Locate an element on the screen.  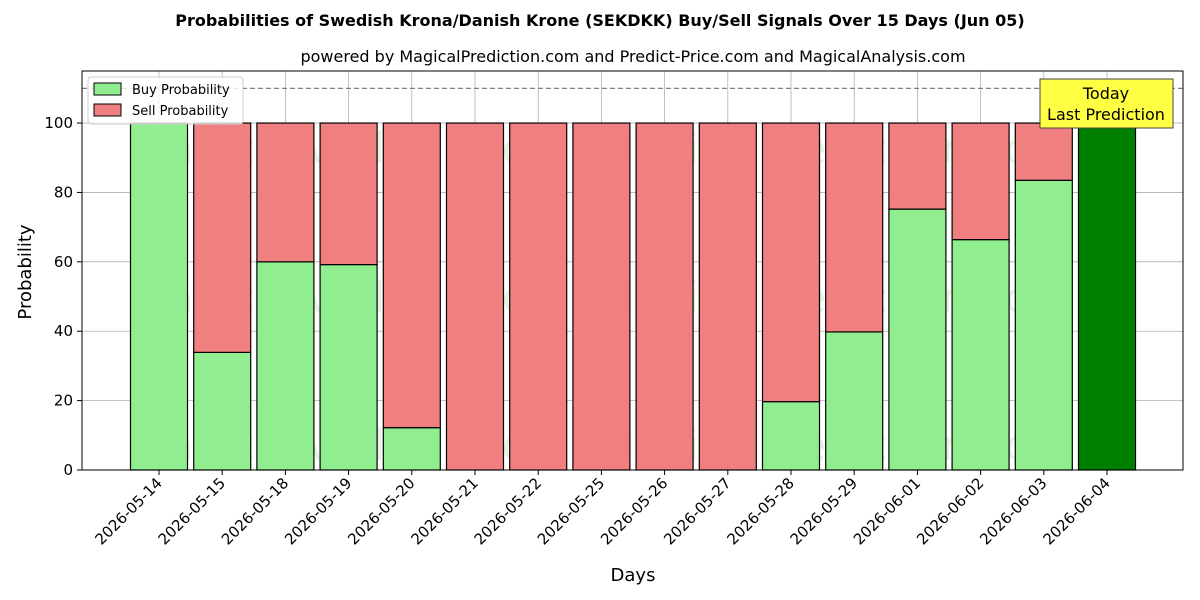
x-tick-label: 2026-06-01 is located at coordinates (887, 511).